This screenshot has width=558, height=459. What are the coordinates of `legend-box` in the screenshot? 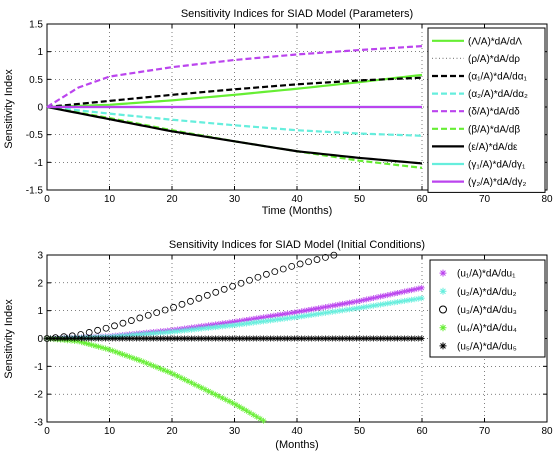 It's located at (487, 308).